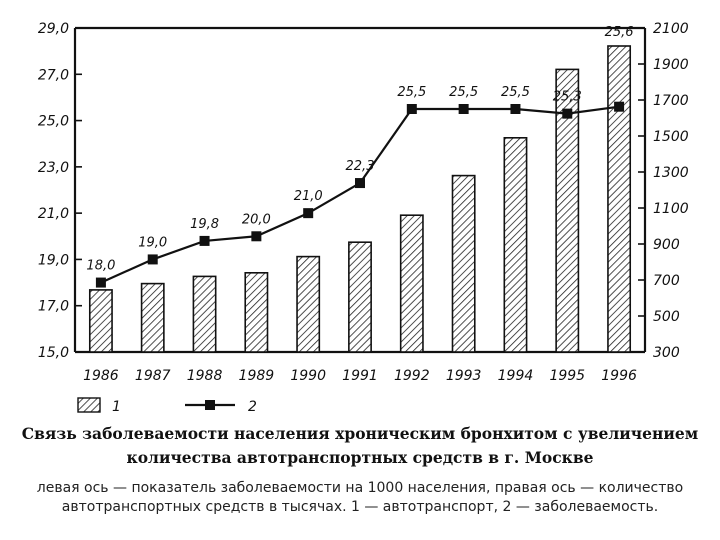 This screenshot has height=540, width=720. I want to click on left-tick-label: 25,0, so click(53, 122).